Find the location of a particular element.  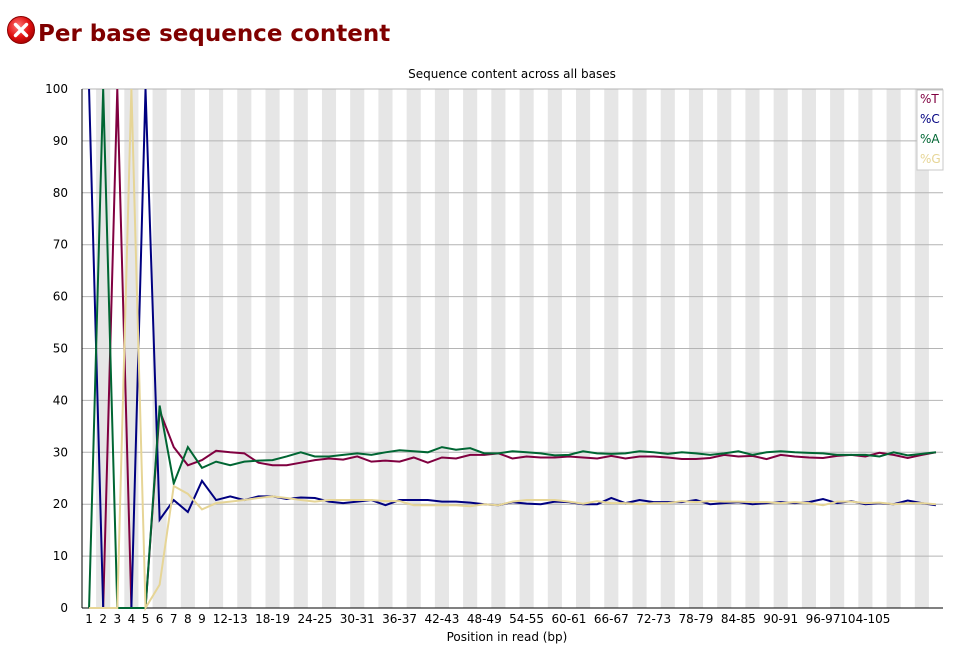

x-tick-label: 104-105 is located at coordinates (865, 619).